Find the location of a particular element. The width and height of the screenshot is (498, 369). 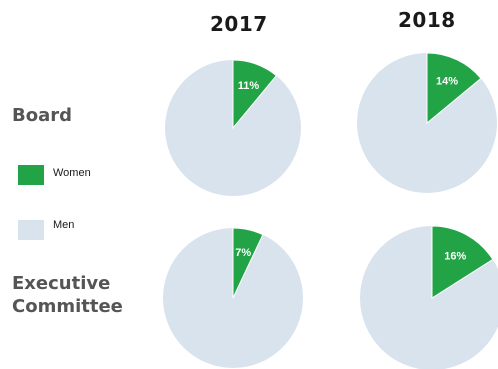

legend-label-men: Men is located at coordinates (64, 225).